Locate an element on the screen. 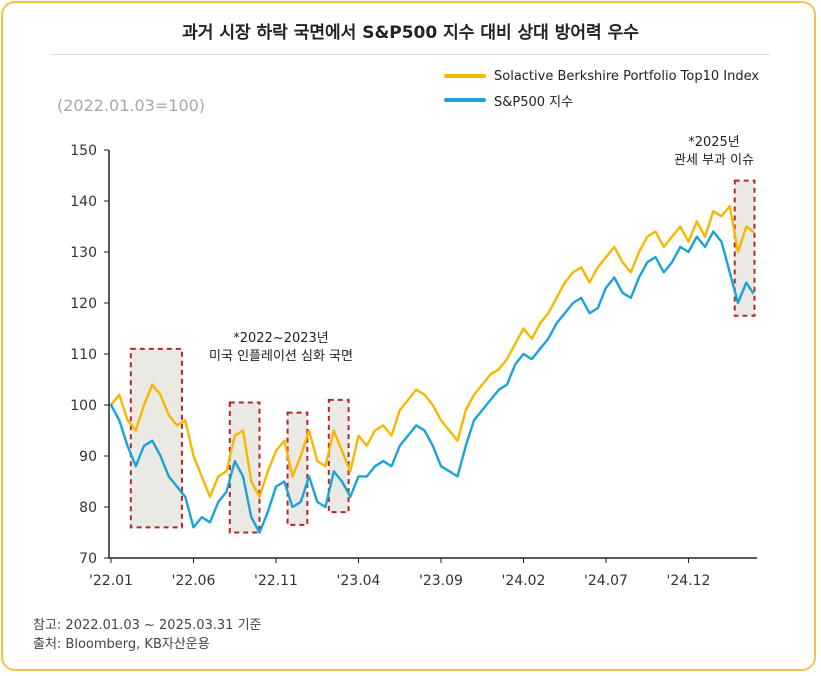  y-tick-label: 140 is located at coordinates (83, 202).